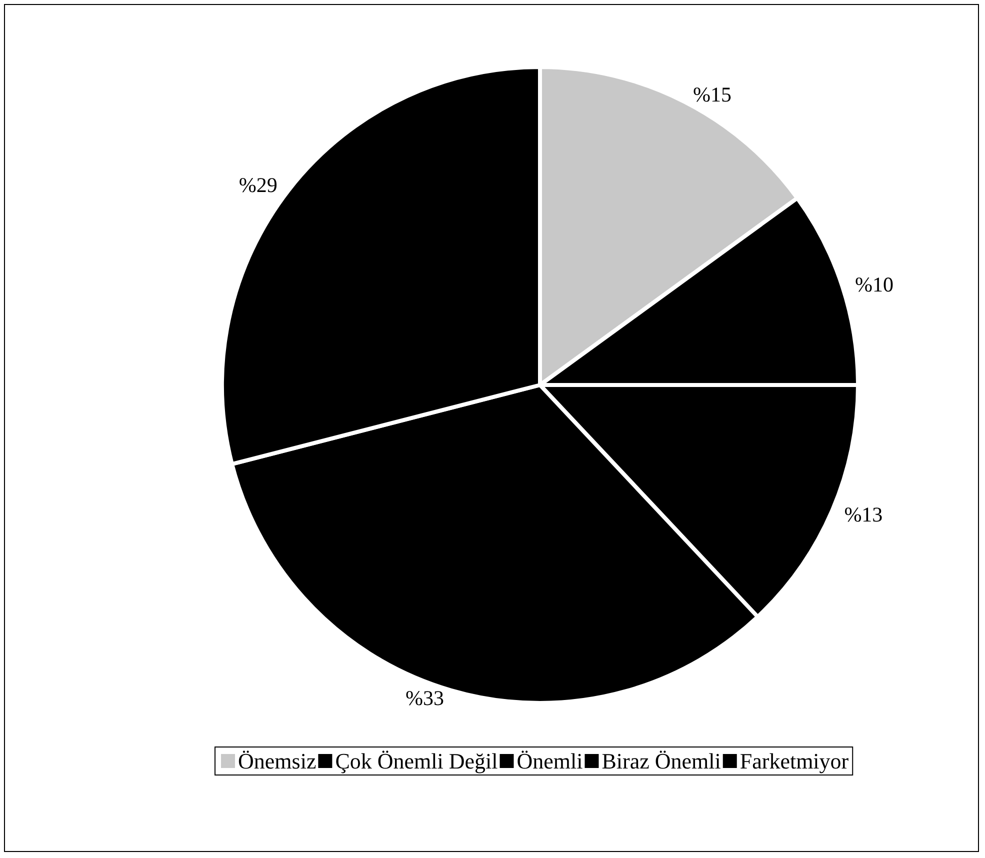 This screenshot has height=858, width=985. I want to click on legend-label: Önemli, so click(549, 761).